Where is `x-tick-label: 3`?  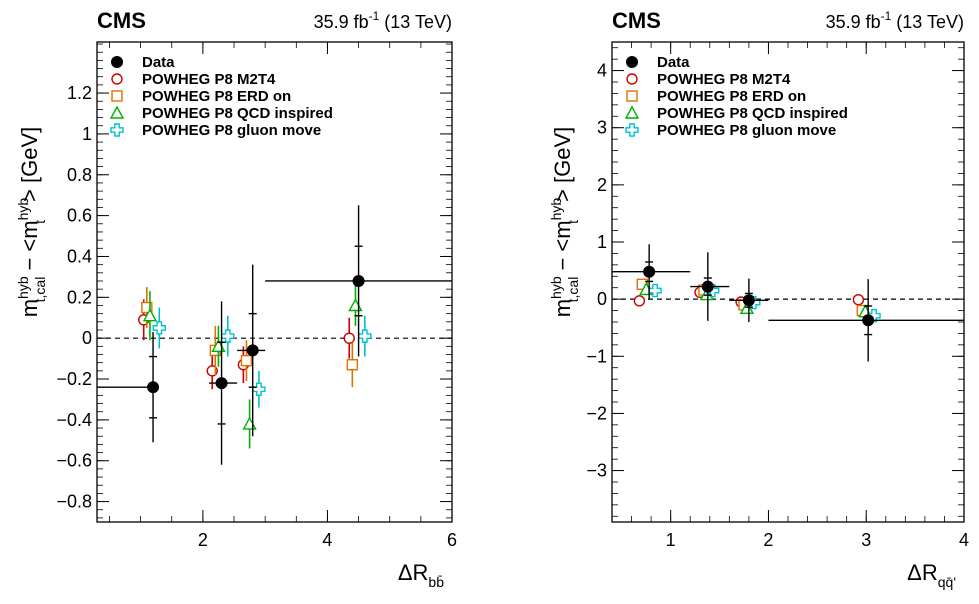 x-tick-label: 3 is located at coordinates (866, 540).